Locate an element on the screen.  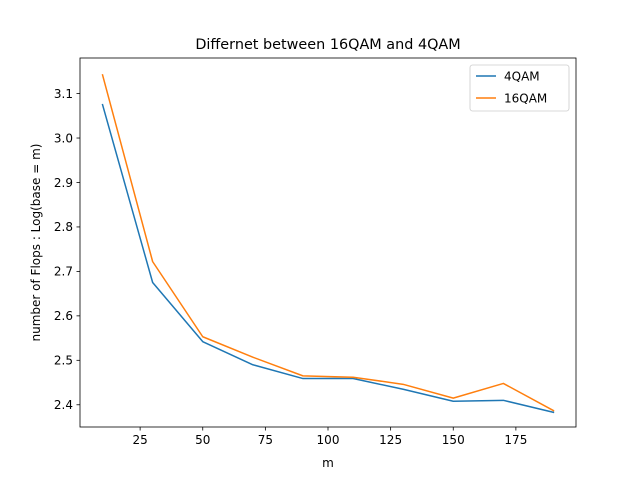
x-tick-label: 175 is located at coordinates (515, 440).